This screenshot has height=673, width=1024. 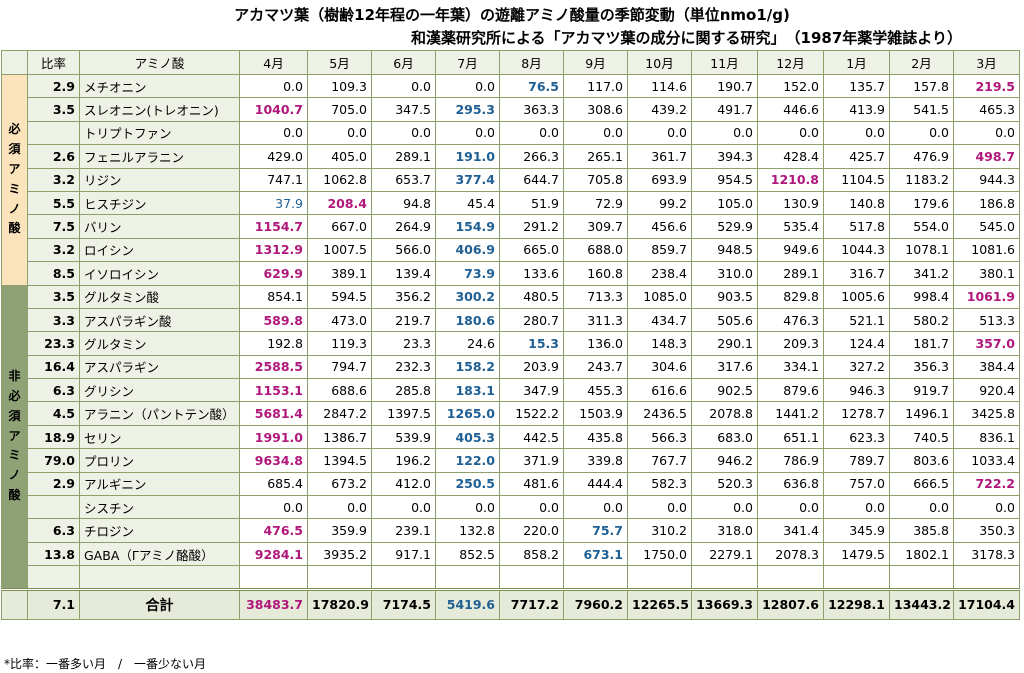 What do you see at coordinates (986, 390) in the screenshot?
I see `value-cell: 920.4` at bounding box center [986, 390].